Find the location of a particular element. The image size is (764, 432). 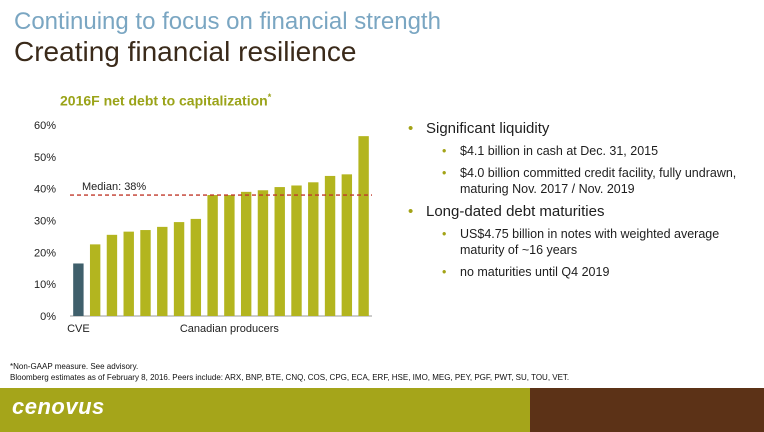

sub-bullet-cash: • $4.1 billion in cash at Dec. 31, 2015 is located at coordinates (595, 151).